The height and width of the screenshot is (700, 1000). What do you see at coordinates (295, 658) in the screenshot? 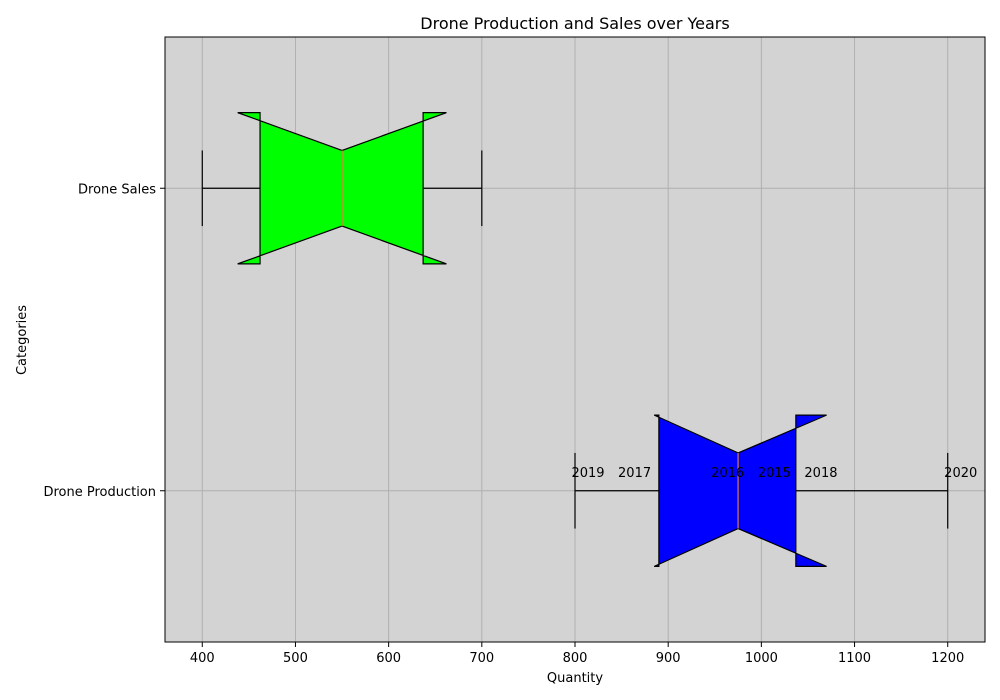
I see `x-tick-label: 500` at bounding box center [295, 658].